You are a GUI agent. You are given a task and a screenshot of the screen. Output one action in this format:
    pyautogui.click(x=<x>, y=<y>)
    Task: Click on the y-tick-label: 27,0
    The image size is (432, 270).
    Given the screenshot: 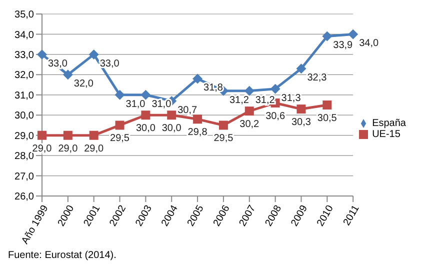 What is the action you would take?
    pyautogui.click(x=24, y=176)
    